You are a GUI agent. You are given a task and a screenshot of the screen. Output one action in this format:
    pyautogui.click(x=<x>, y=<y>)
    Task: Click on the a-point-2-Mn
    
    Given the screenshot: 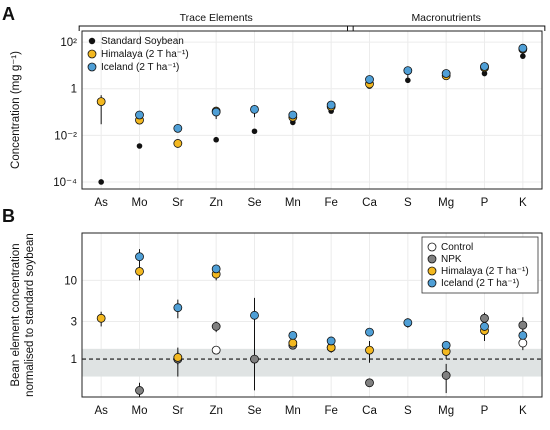 What is the action you would take?
    pyautogui.click(x=293, y=115)
    